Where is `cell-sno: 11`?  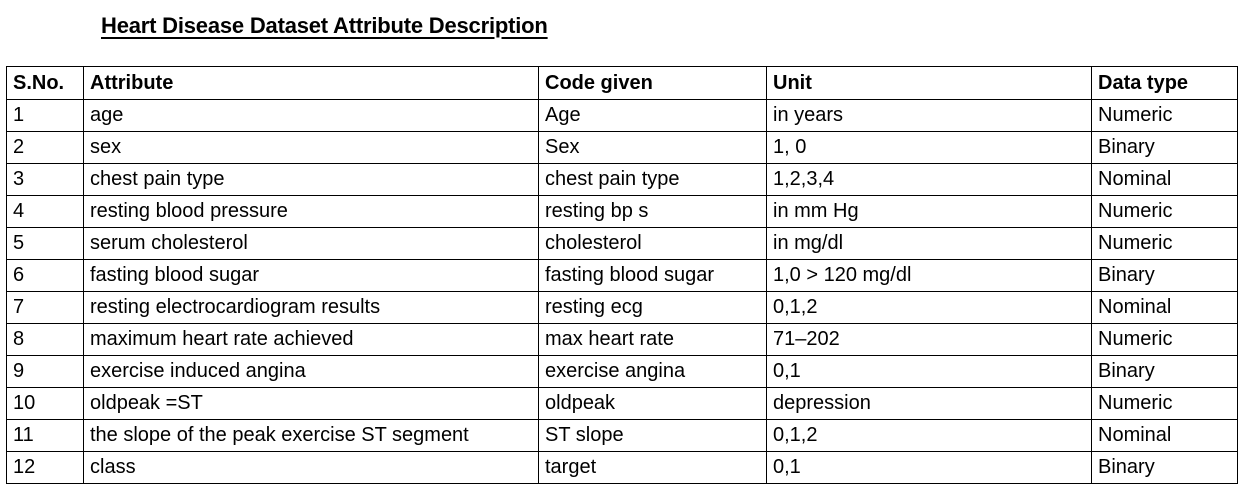 cell-sno: 11 is located at coordinates (45, 435).